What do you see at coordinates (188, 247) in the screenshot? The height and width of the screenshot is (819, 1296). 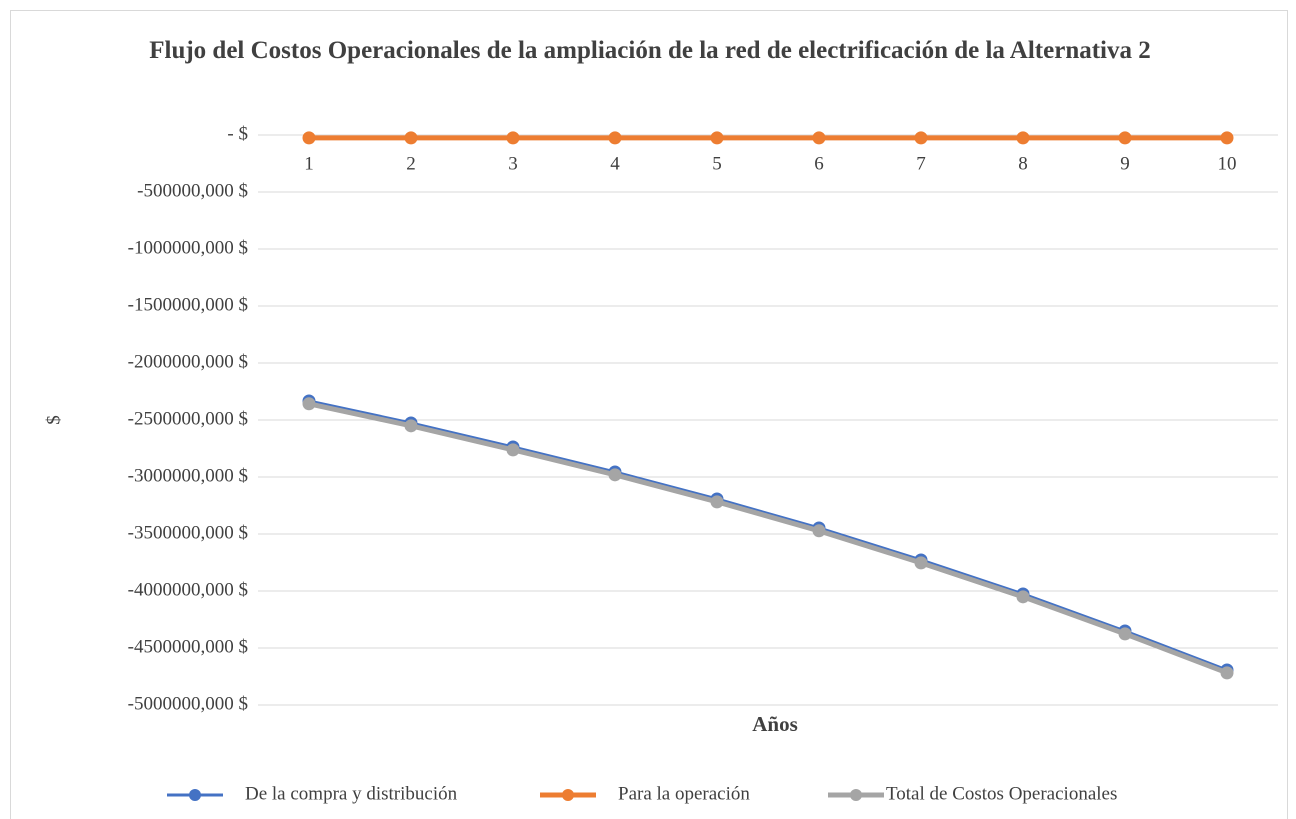 I see `y-tick-label: -1000000,000 $` at bounding box center [188, 247].